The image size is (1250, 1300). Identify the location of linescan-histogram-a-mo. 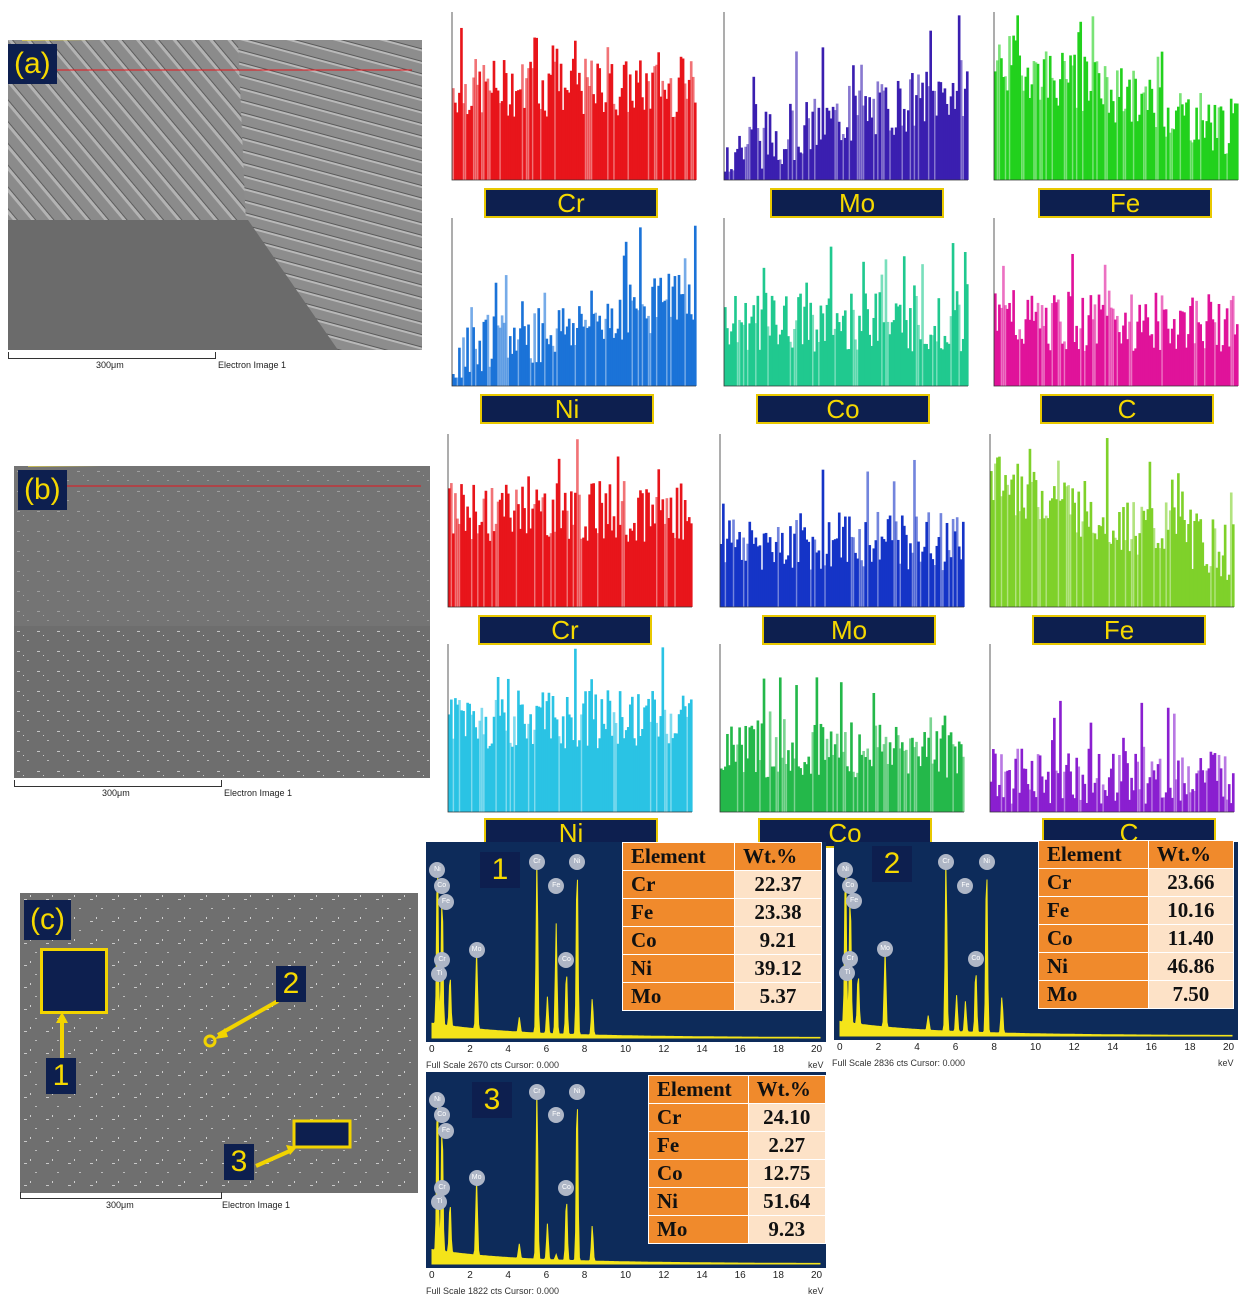
(846, 96).